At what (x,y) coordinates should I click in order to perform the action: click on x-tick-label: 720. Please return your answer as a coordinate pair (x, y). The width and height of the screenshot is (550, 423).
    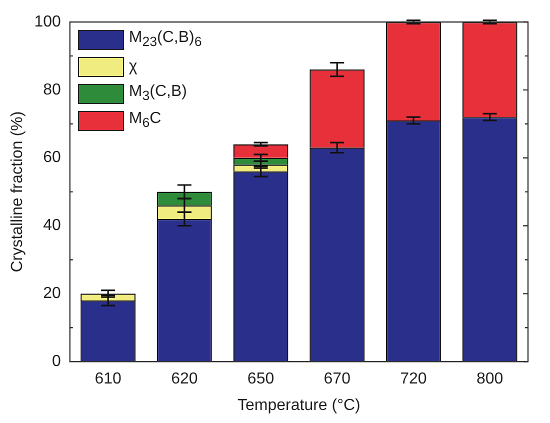
    Looking at the image, I should click on (413, 379).